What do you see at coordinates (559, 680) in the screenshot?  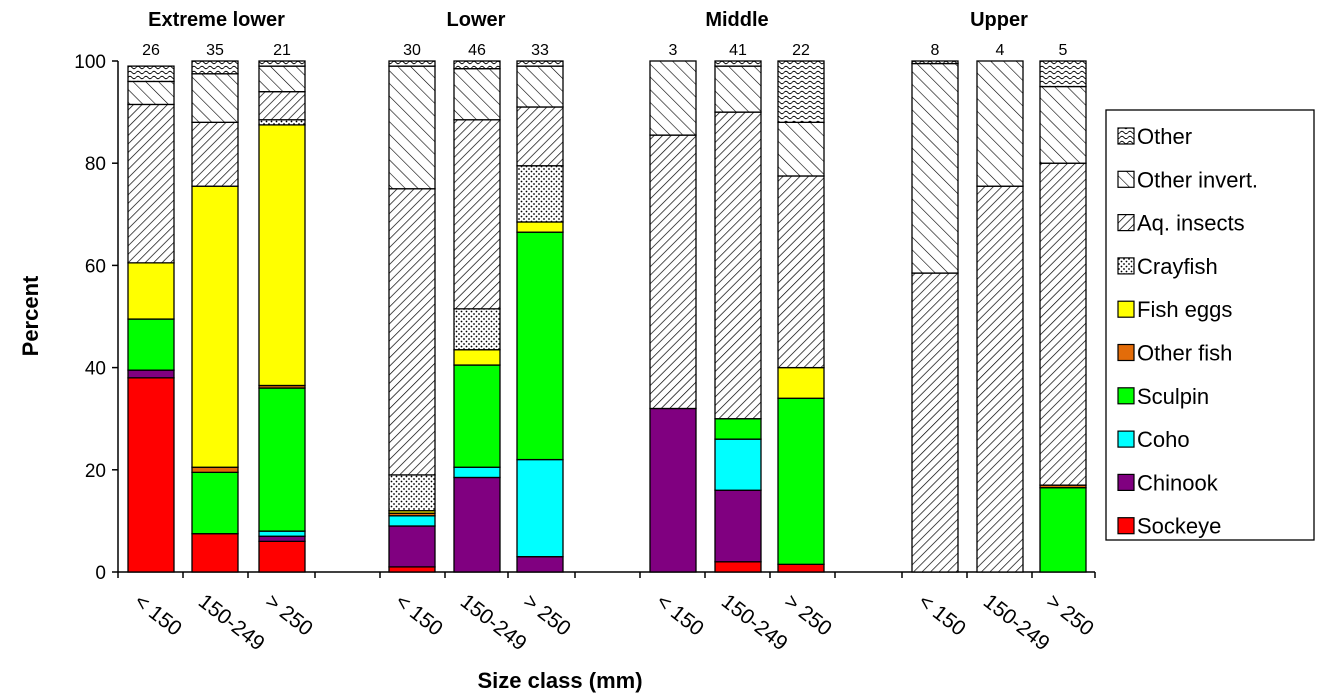 I see `x-axis-label: Size class (mm)` at bounding box center [559, 680].